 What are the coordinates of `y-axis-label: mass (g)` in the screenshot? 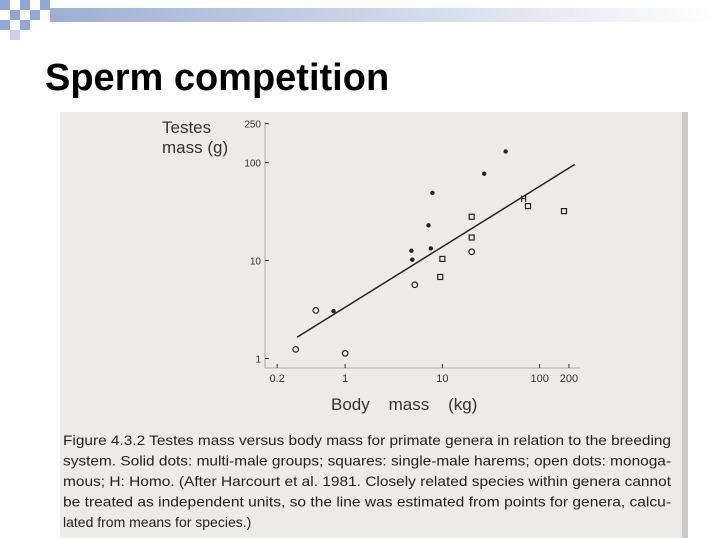 It's located at (195, 147).